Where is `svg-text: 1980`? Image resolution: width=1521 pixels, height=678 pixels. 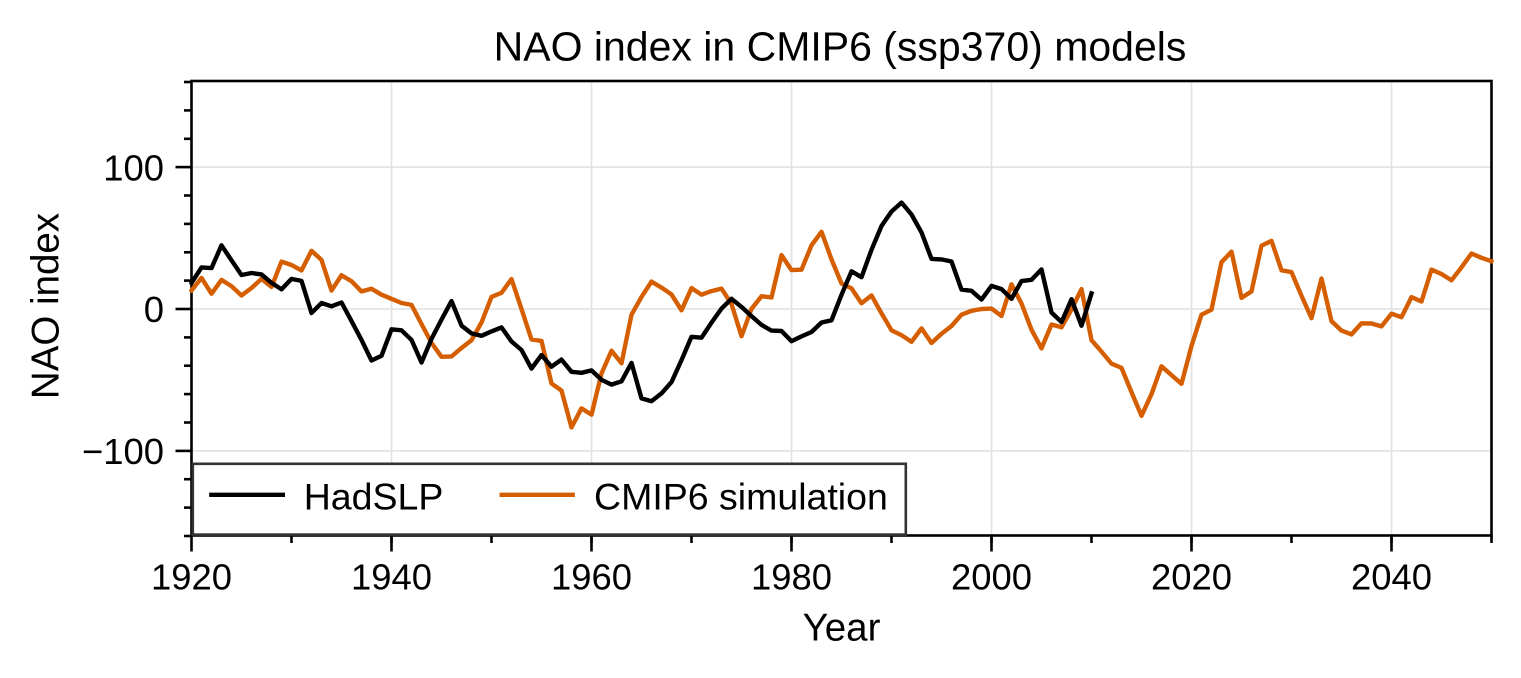
svg-text: 1980 is located at coordinates (791, 577).